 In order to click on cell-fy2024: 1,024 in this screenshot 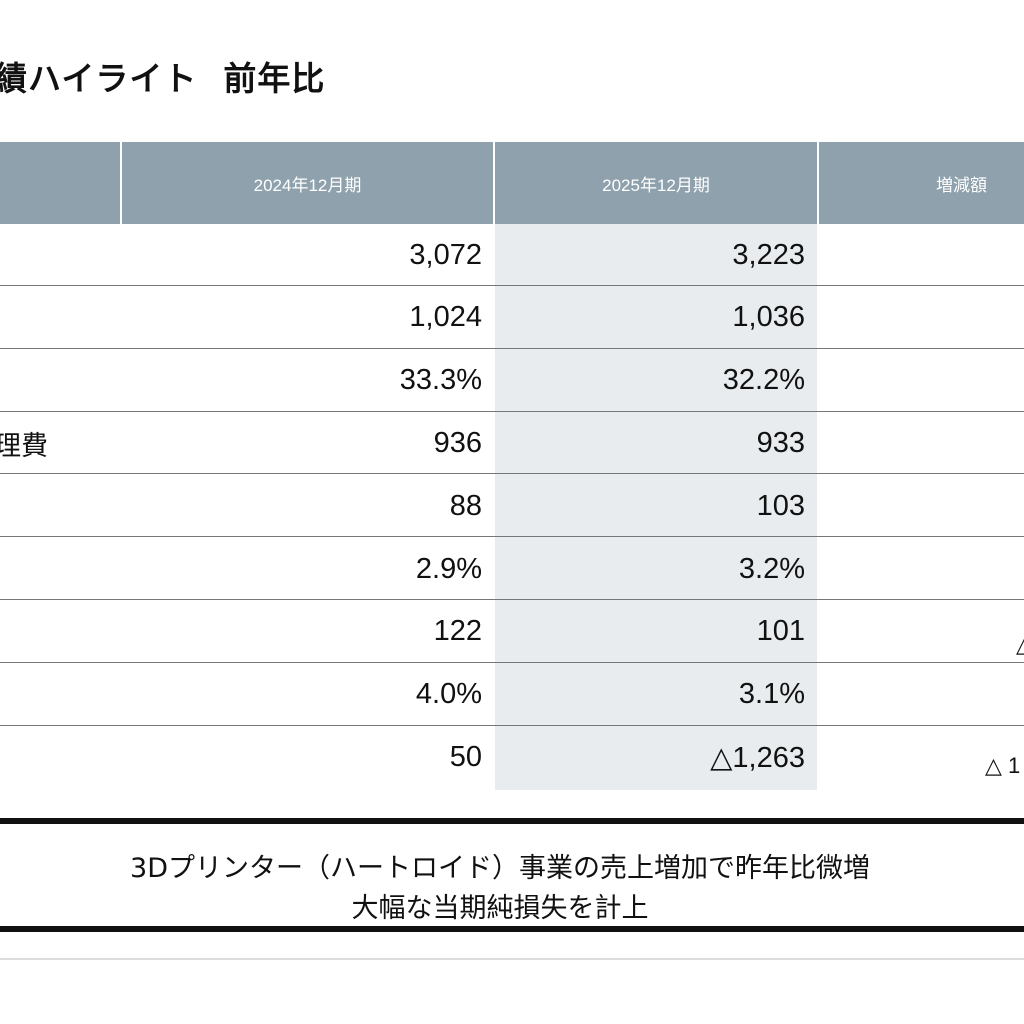, I will do `click(445, 317)`.